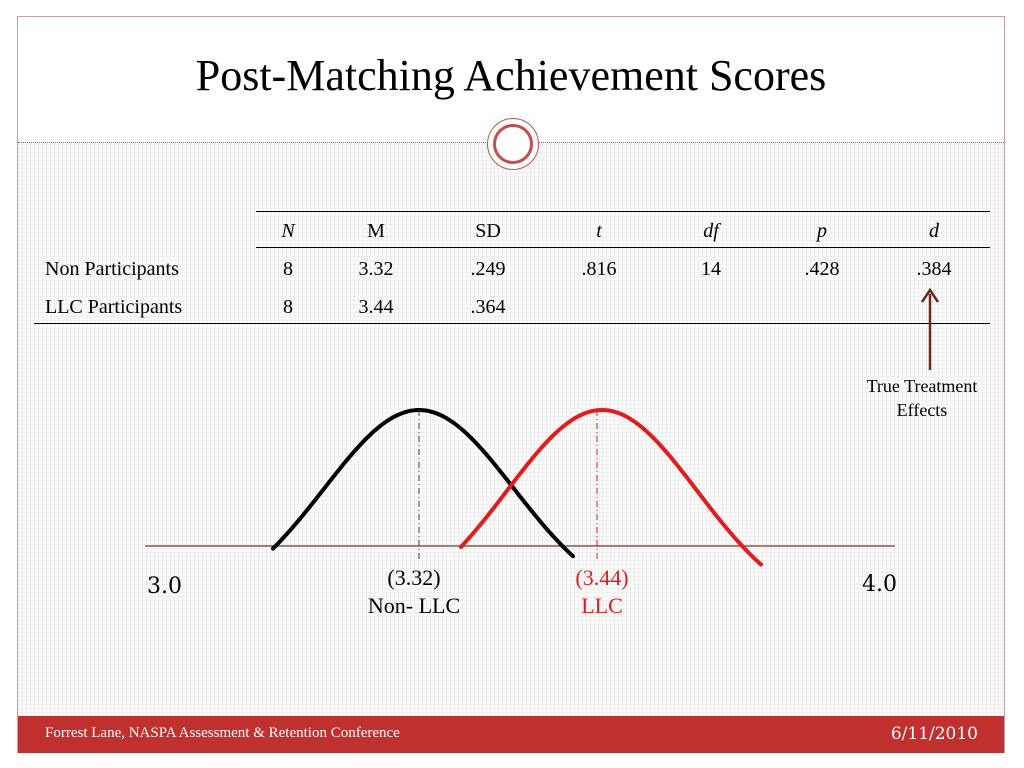  What do you see at coordinates (488, 231) in the screenshot?
I see `header-sd: SD` at bounding box center [488, 231].